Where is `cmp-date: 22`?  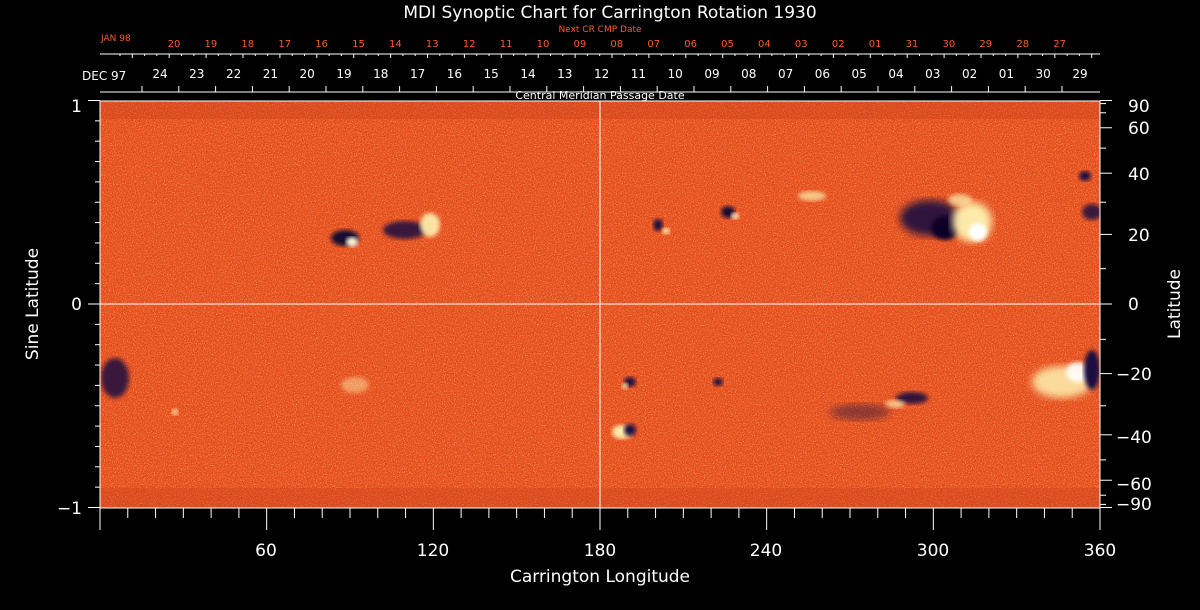 cmp-date: 22 is located at coordinates (233, 74).